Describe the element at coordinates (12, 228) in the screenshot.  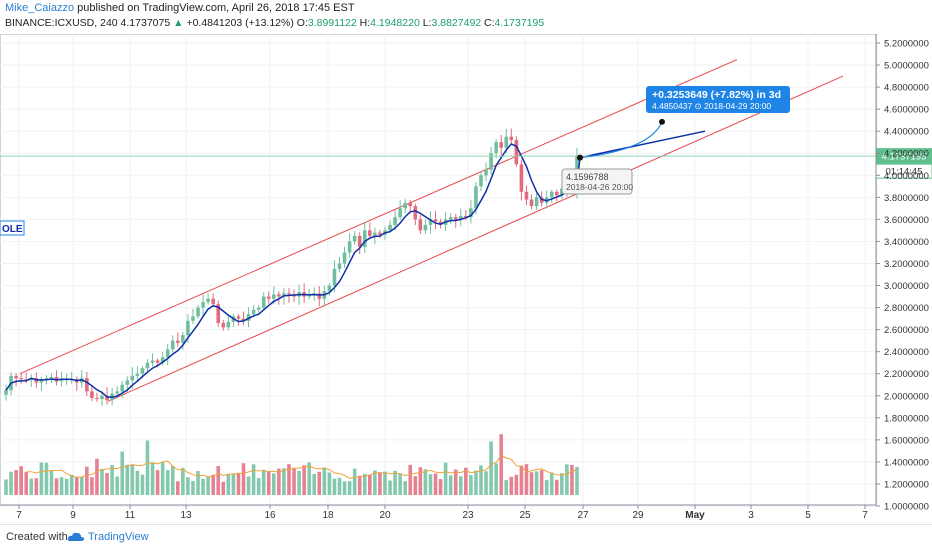
I see `left-label-box` at that location.